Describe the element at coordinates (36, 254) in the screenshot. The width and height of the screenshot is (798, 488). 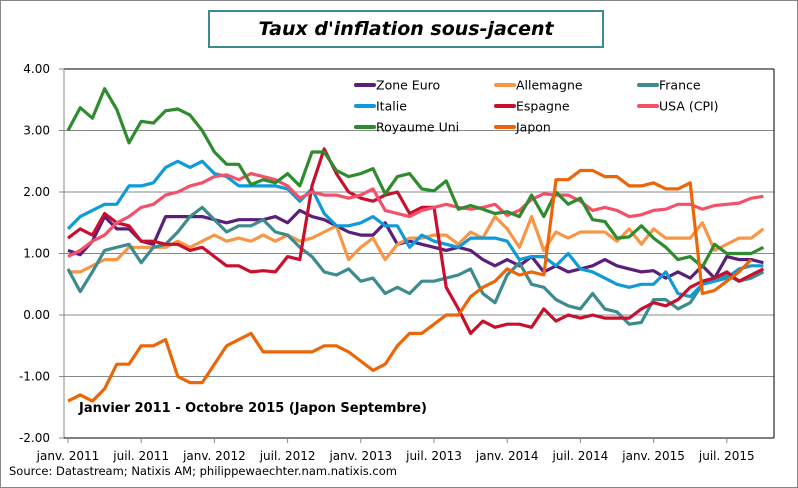
I see `y-tick-label: 1.00` at that location.